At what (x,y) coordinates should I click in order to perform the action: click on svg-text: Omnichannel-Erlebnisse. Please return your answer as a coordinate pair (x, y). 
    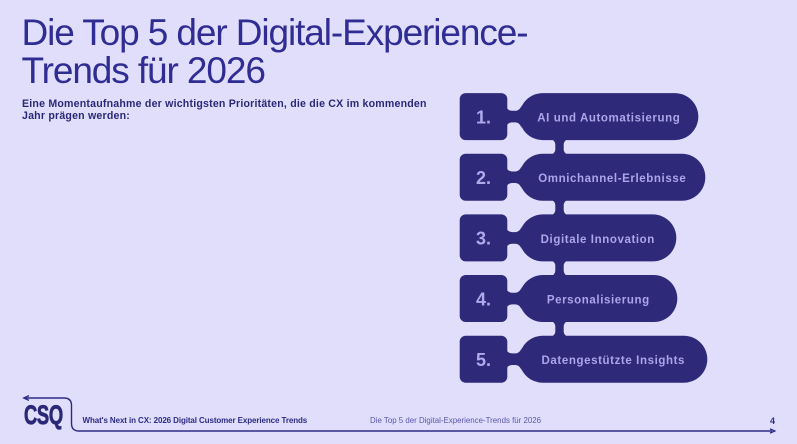
    Looking at the image, I should click on (612, 179).